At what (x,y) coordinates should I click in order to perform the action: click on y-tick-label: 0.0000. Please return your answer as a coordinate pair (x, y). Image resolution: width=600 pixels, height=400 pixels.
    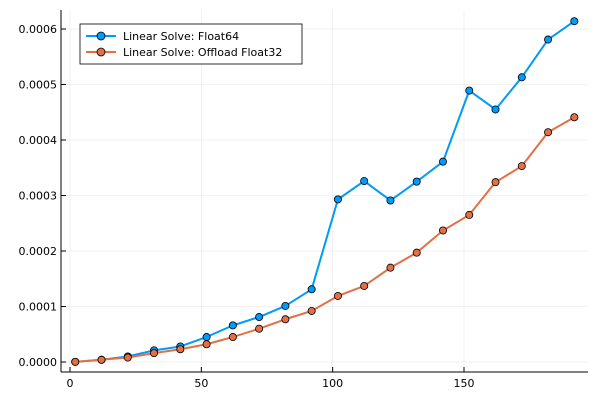
    Looking at the image, I should click on (38, 362).